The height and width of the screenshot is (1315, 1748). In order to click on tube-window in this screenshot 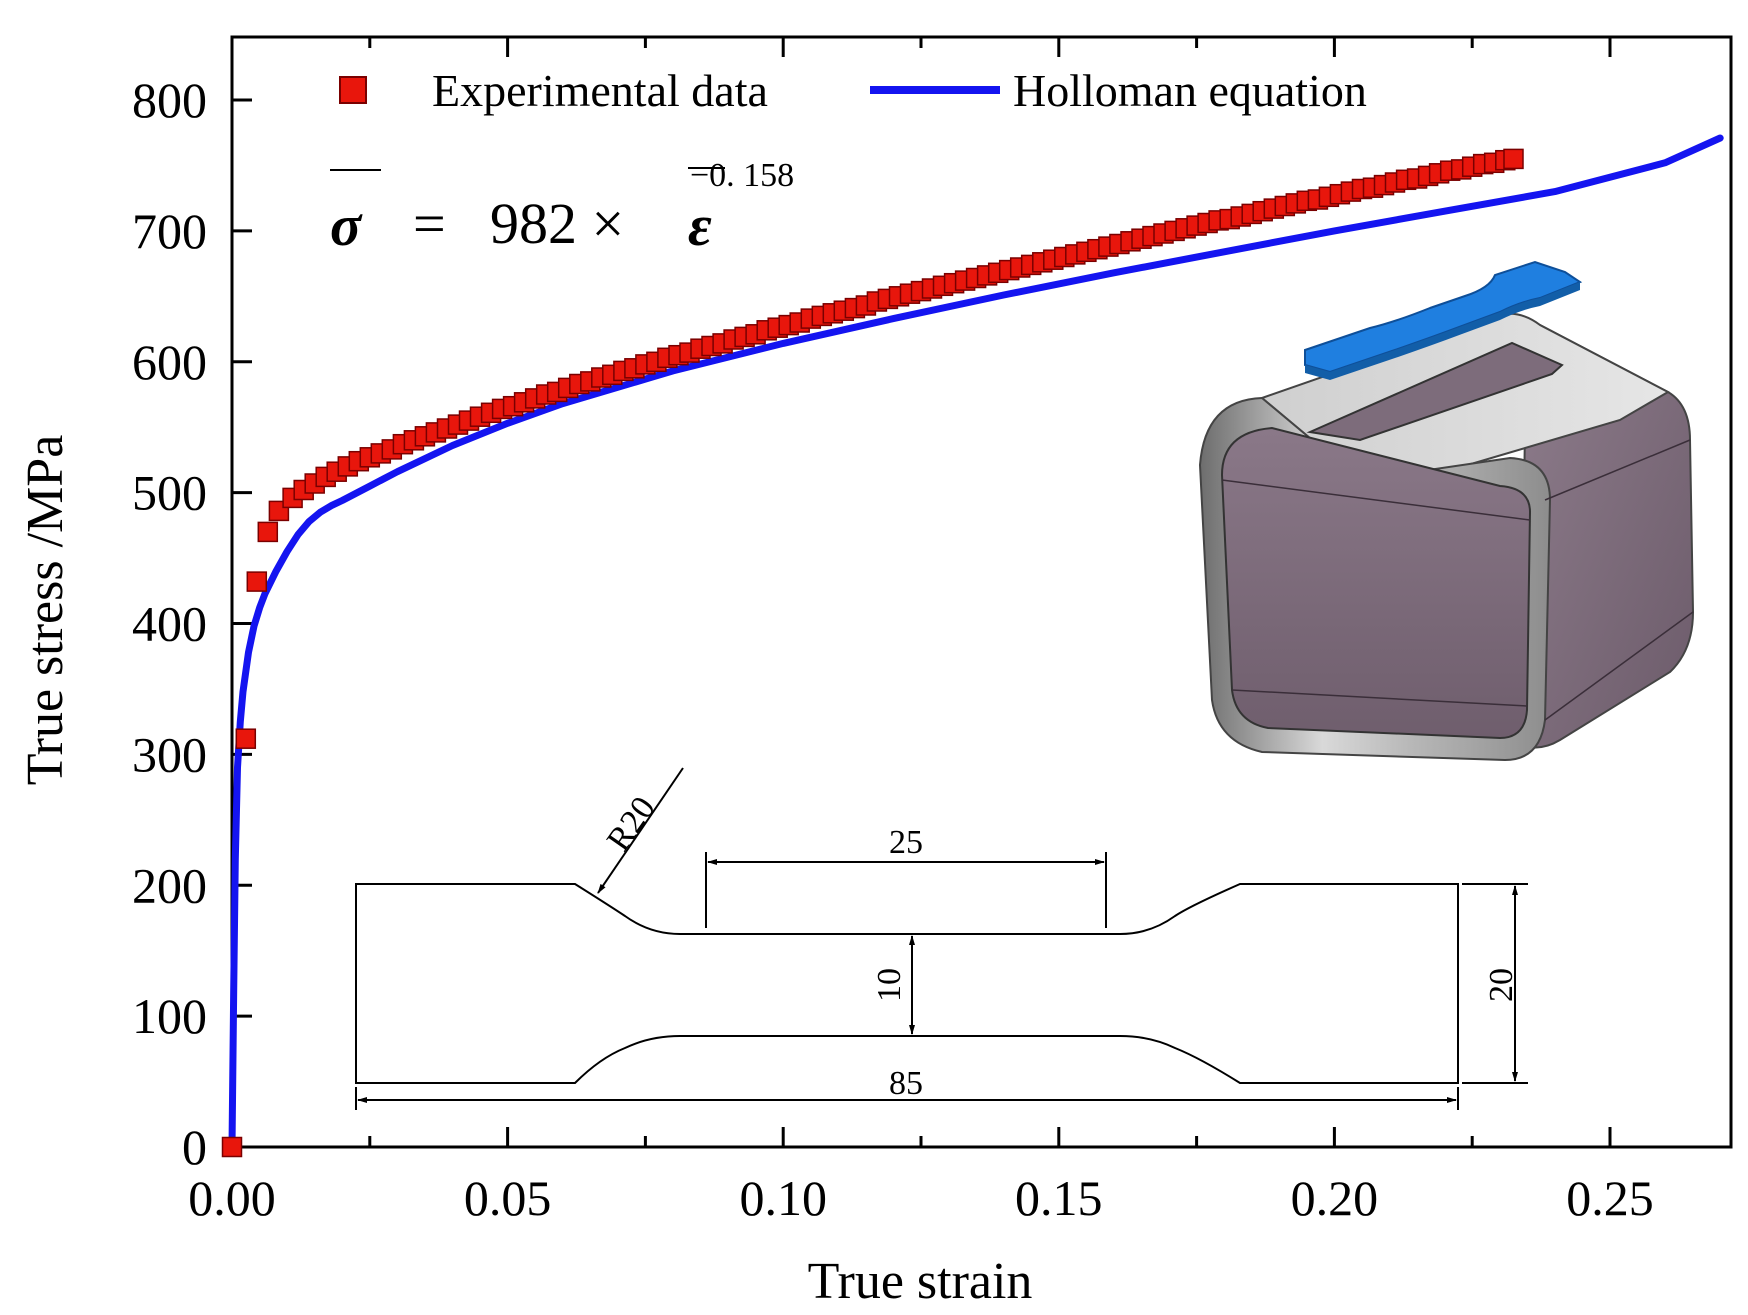, I will do `click(1435, 391)`.